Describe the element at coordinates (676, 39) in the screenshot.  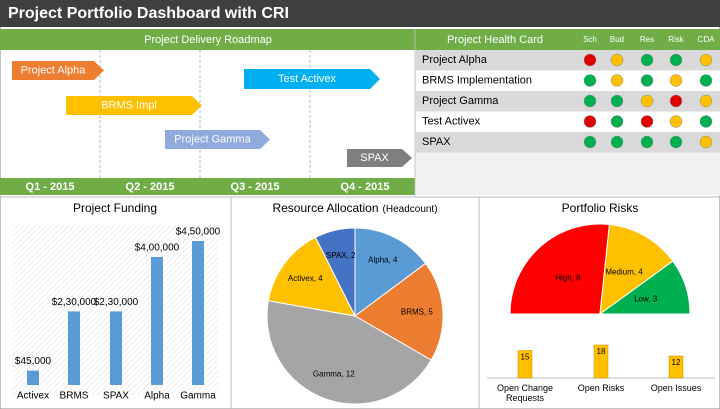
I see `column-label: Risk` at that location.